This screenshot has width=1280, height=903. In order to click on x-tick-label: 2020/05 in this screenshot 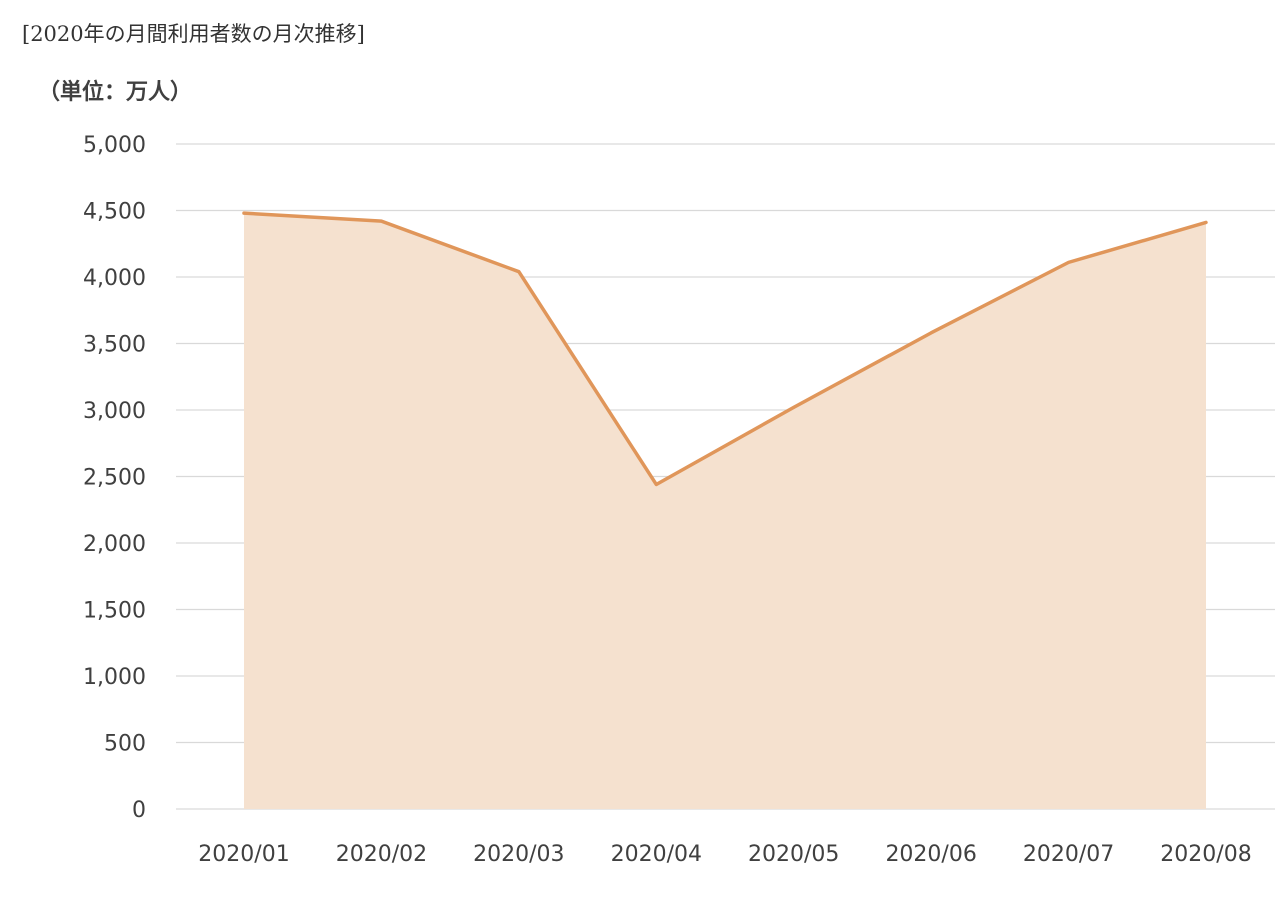, I will do `click(793, 854)`.